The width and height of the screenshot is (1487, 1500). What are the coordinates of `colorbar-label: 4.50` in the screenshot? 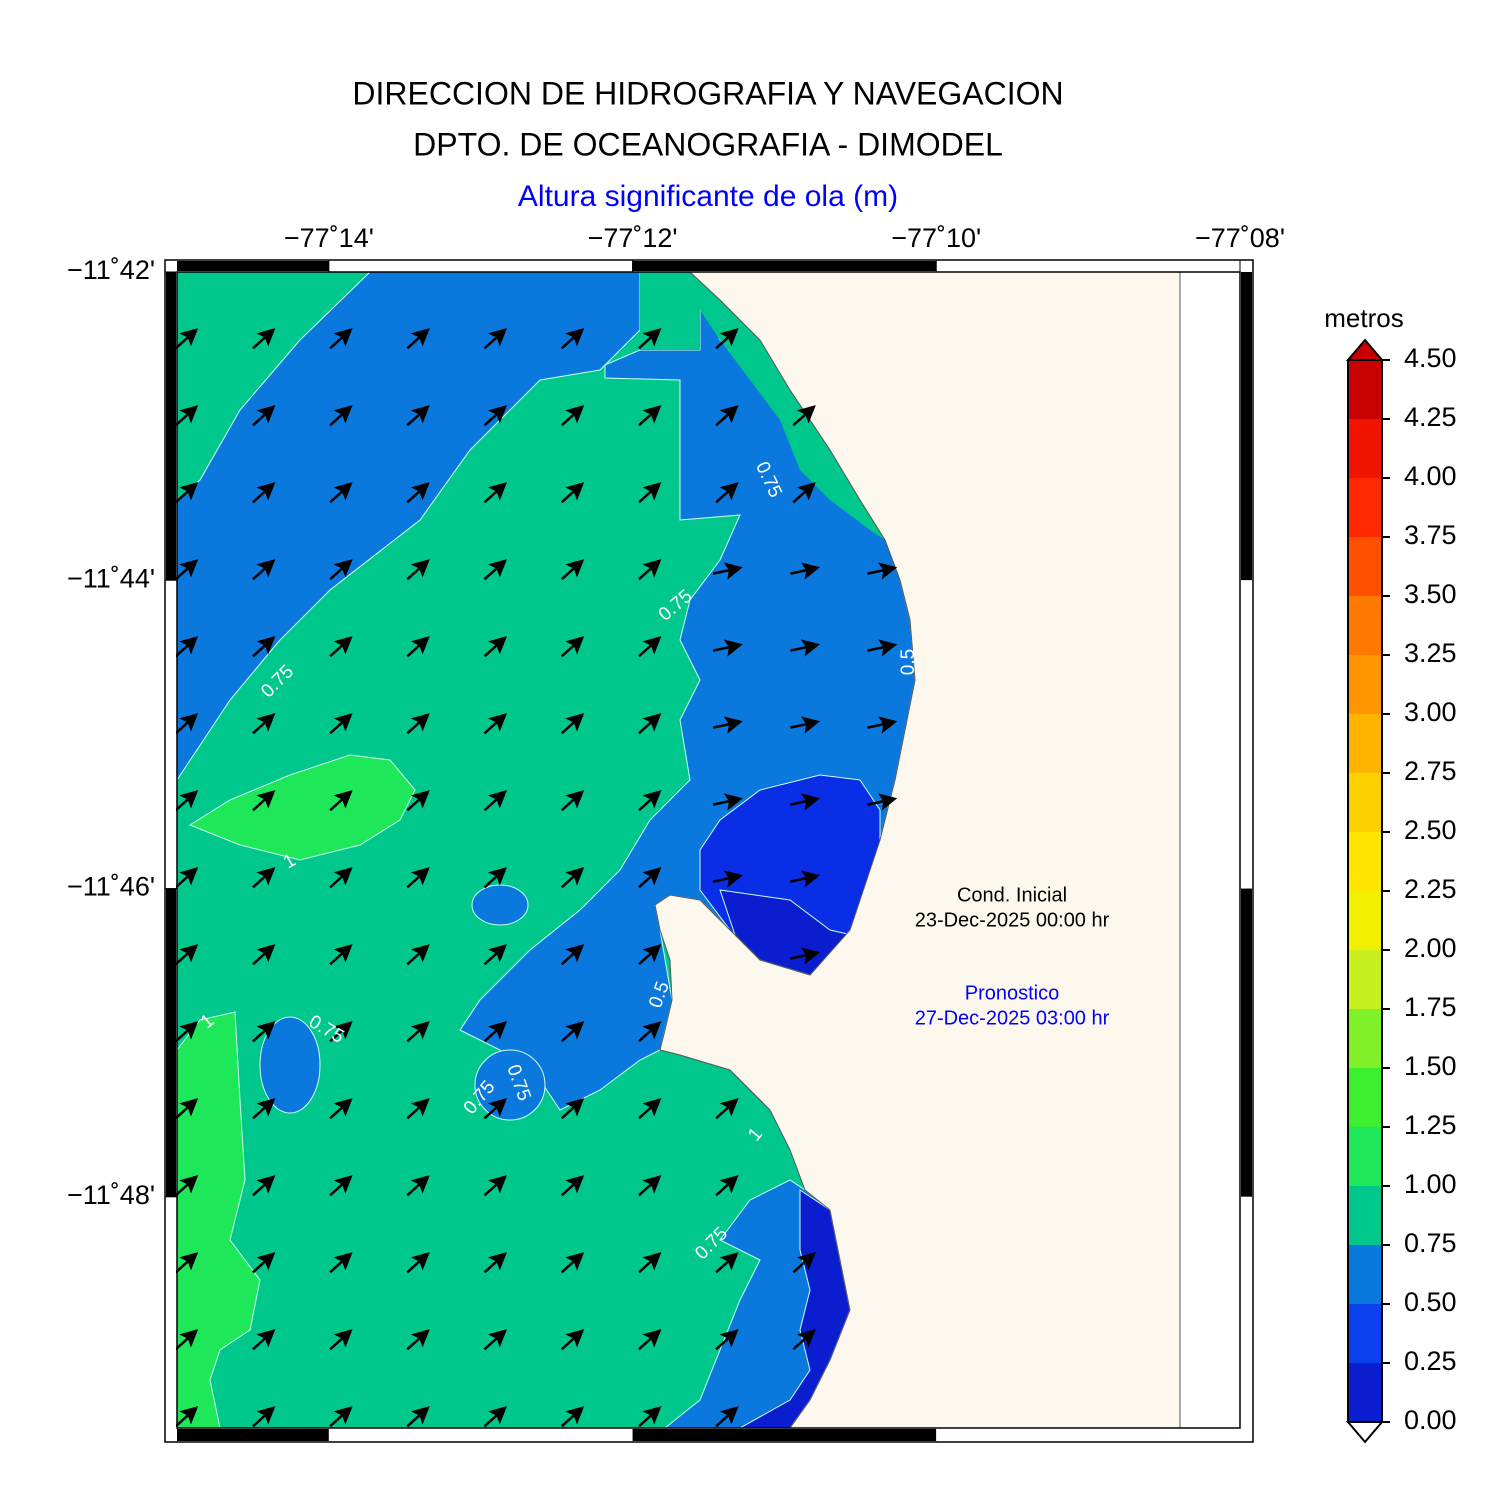 It's located at (1430, 358).